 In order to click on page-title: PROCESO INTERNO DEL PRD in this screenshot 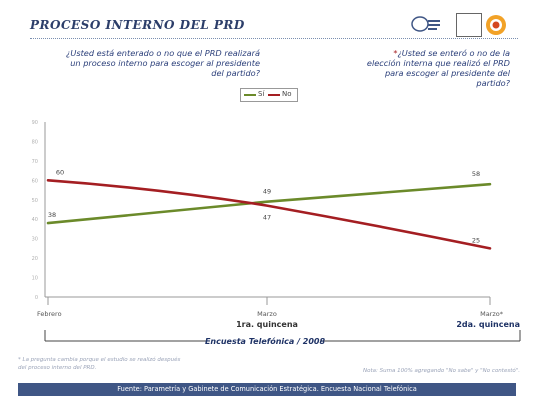, I will do `click(137, 25)`.